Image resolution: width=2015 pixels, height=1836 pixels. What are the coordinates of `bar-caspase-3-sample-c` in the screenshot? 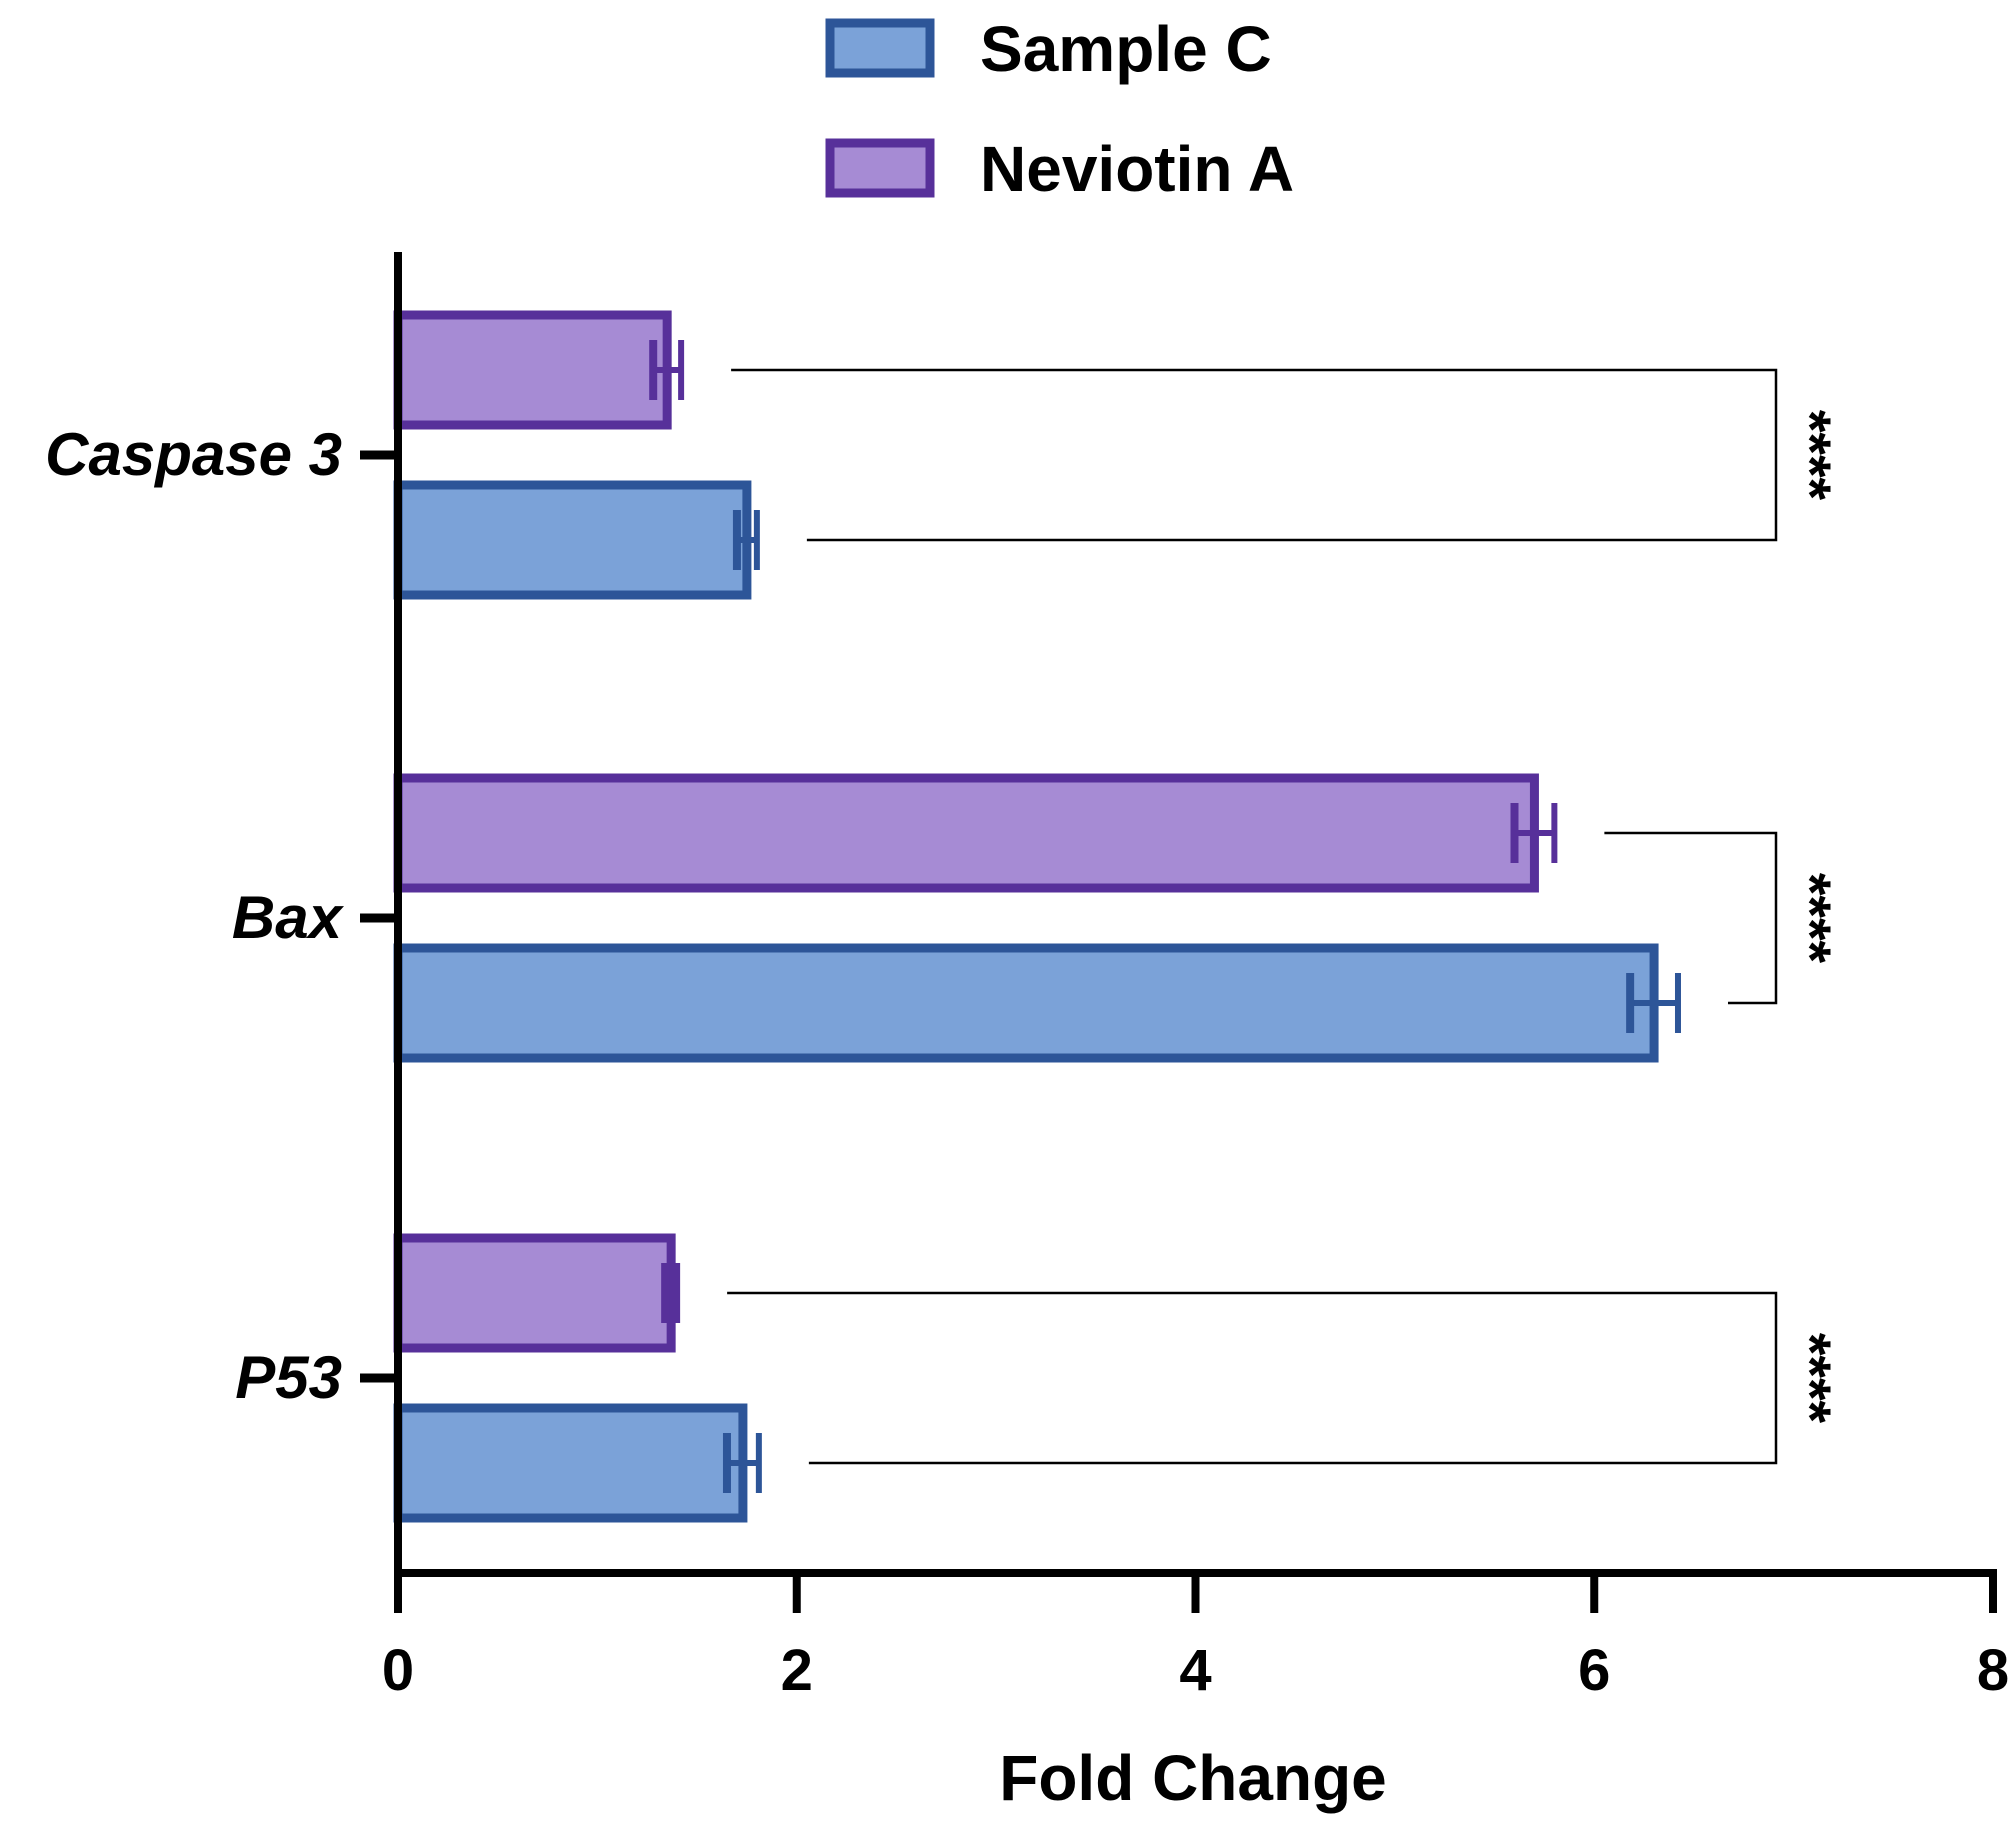 It's located at (572, 540).